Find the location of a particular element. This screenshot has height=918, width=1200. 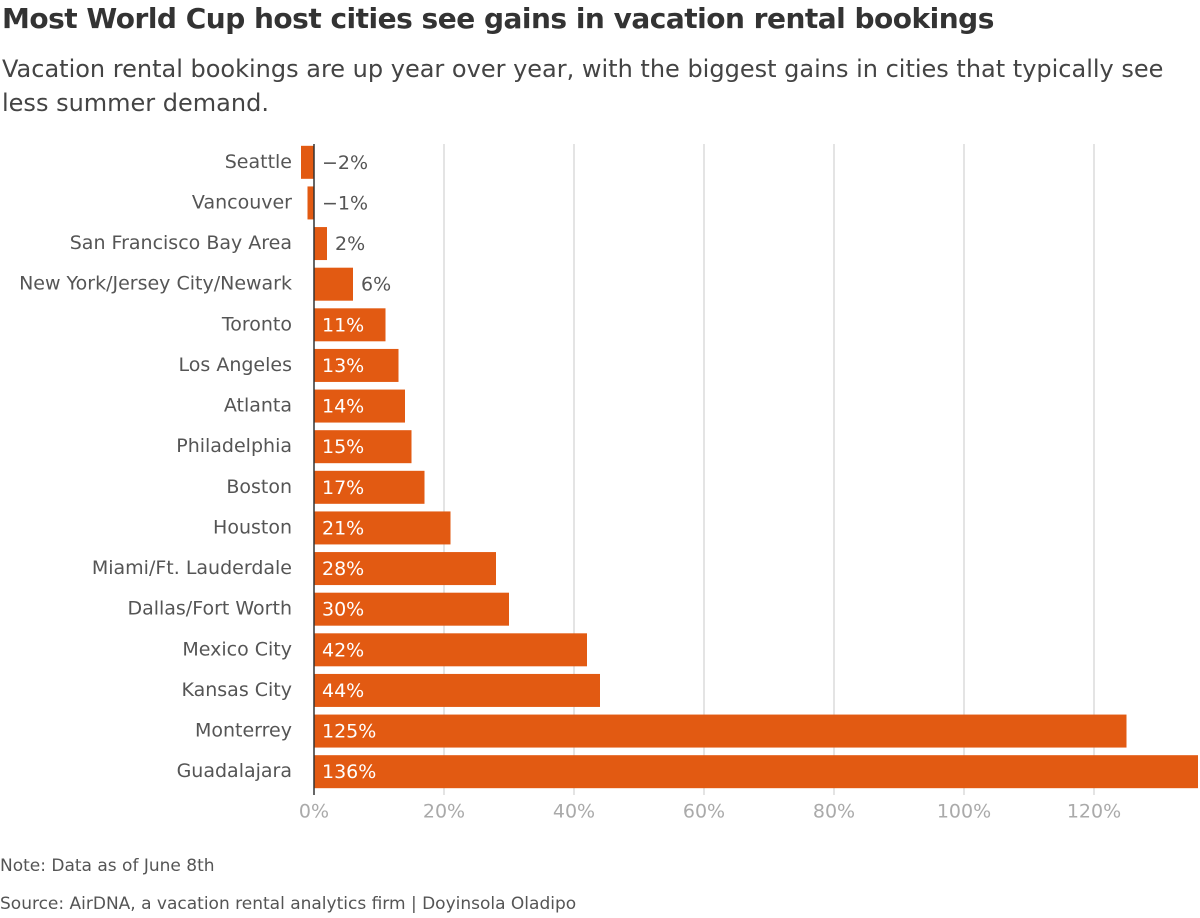

data-label: 2% is located at coordinates (350, 244).